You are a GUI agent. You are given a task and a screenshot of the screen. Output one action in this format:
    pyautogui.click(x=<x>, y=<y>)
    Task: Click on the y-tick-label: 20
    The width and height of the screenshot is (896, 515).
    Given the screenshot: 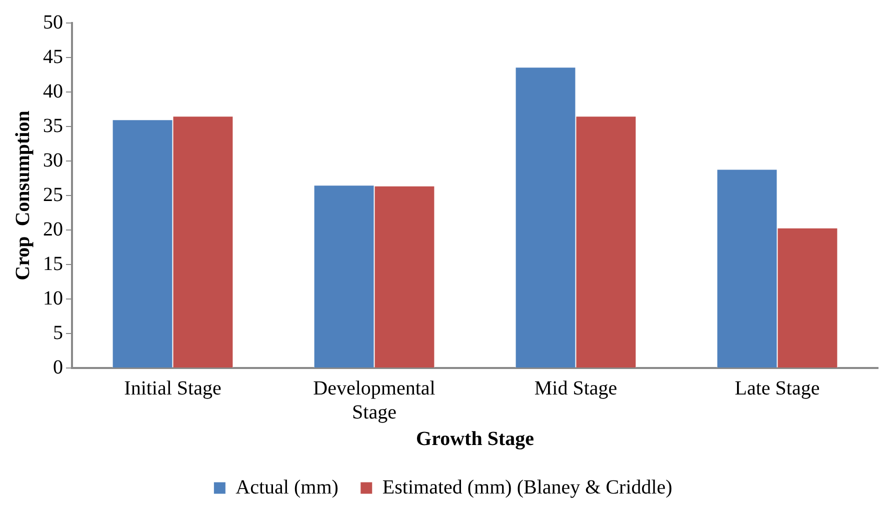 What is the action you would take?
    pyautogui.click(x=53, y=229)
    